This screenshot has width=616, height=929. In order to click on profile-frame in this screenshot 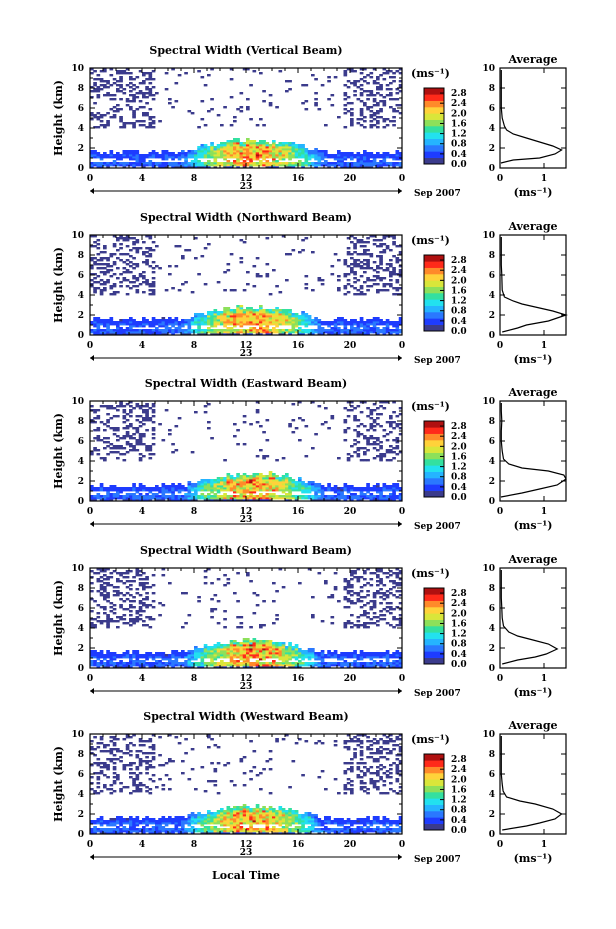, I will do `click(533, 451)`.